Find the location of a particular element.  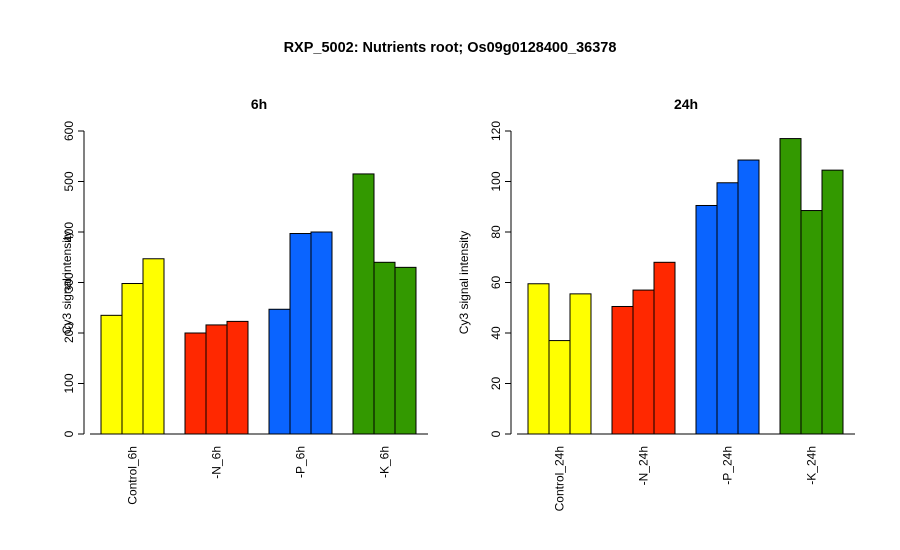

panel-title: 6h is located at coordinates (259, 104).